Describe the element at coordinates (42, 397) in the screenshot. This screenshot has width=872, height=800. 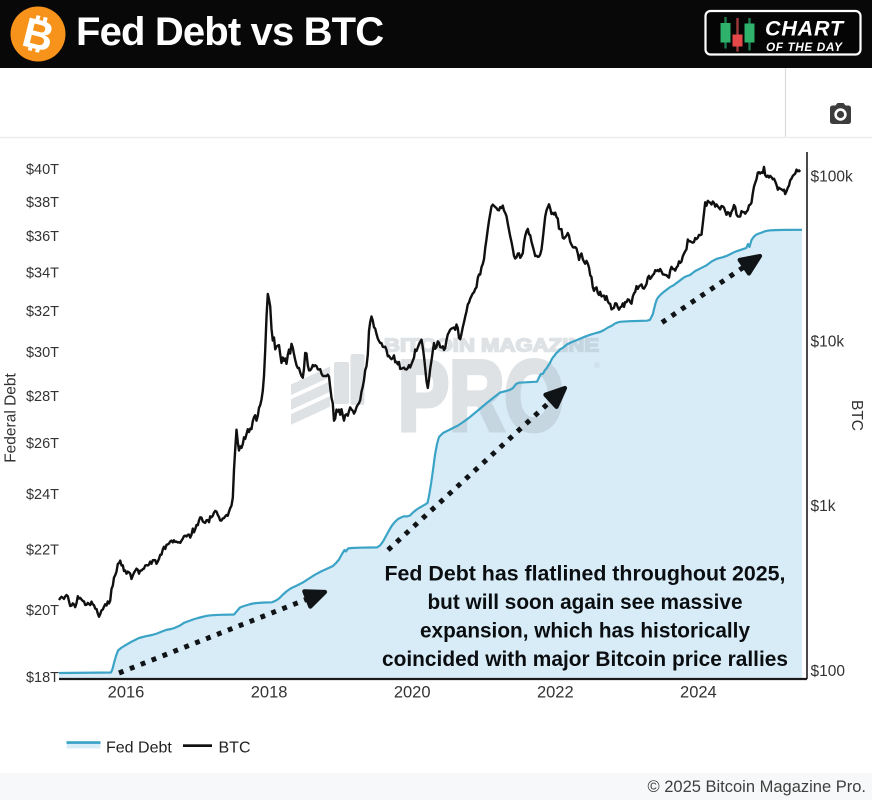
I see `svg-text: $28T` at that location.